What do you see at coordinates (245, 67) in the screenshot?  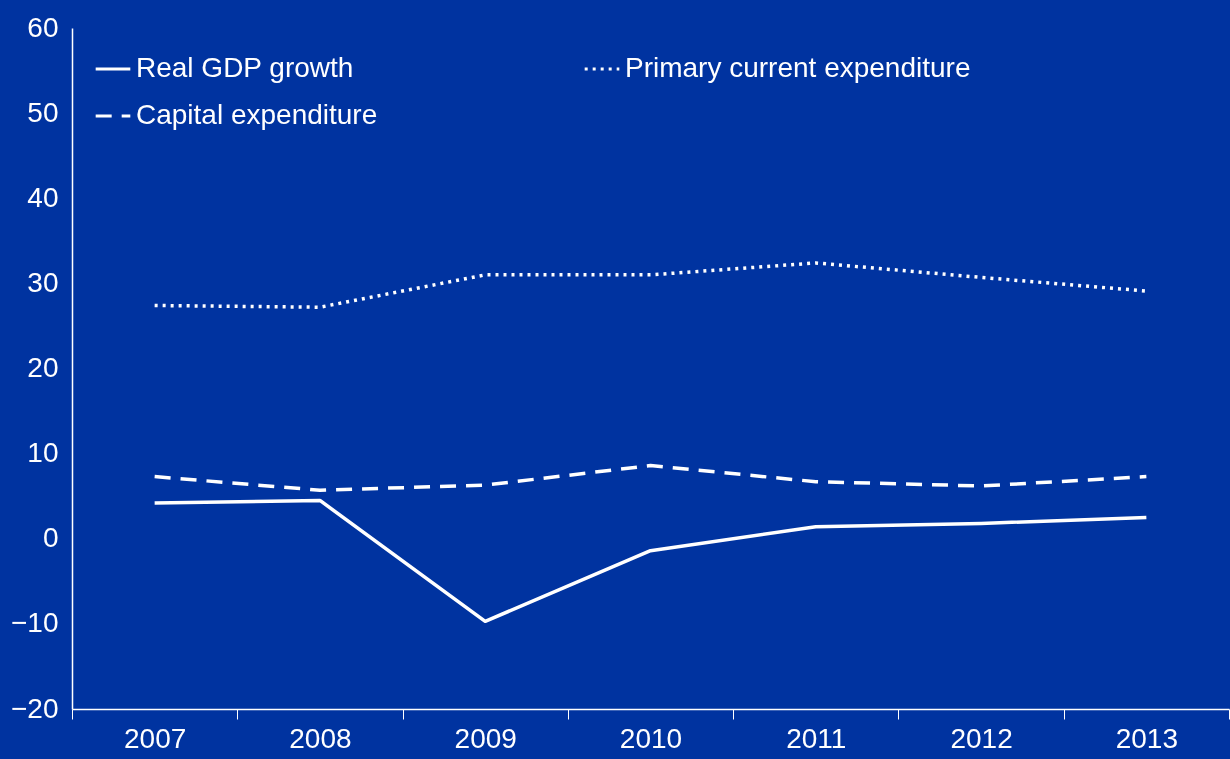 I see `legend-label: Real GDP growth` at bounding box center [245, 67].